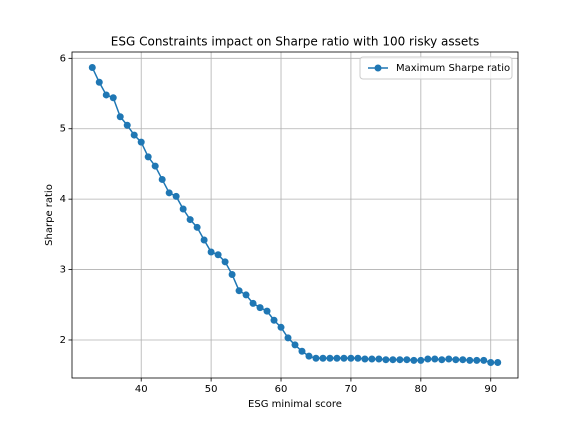 The image size is (576, 432). Describe the element at coordinates (141, 389) in the screenshot. I see `x-tick-label: 40` at that location.